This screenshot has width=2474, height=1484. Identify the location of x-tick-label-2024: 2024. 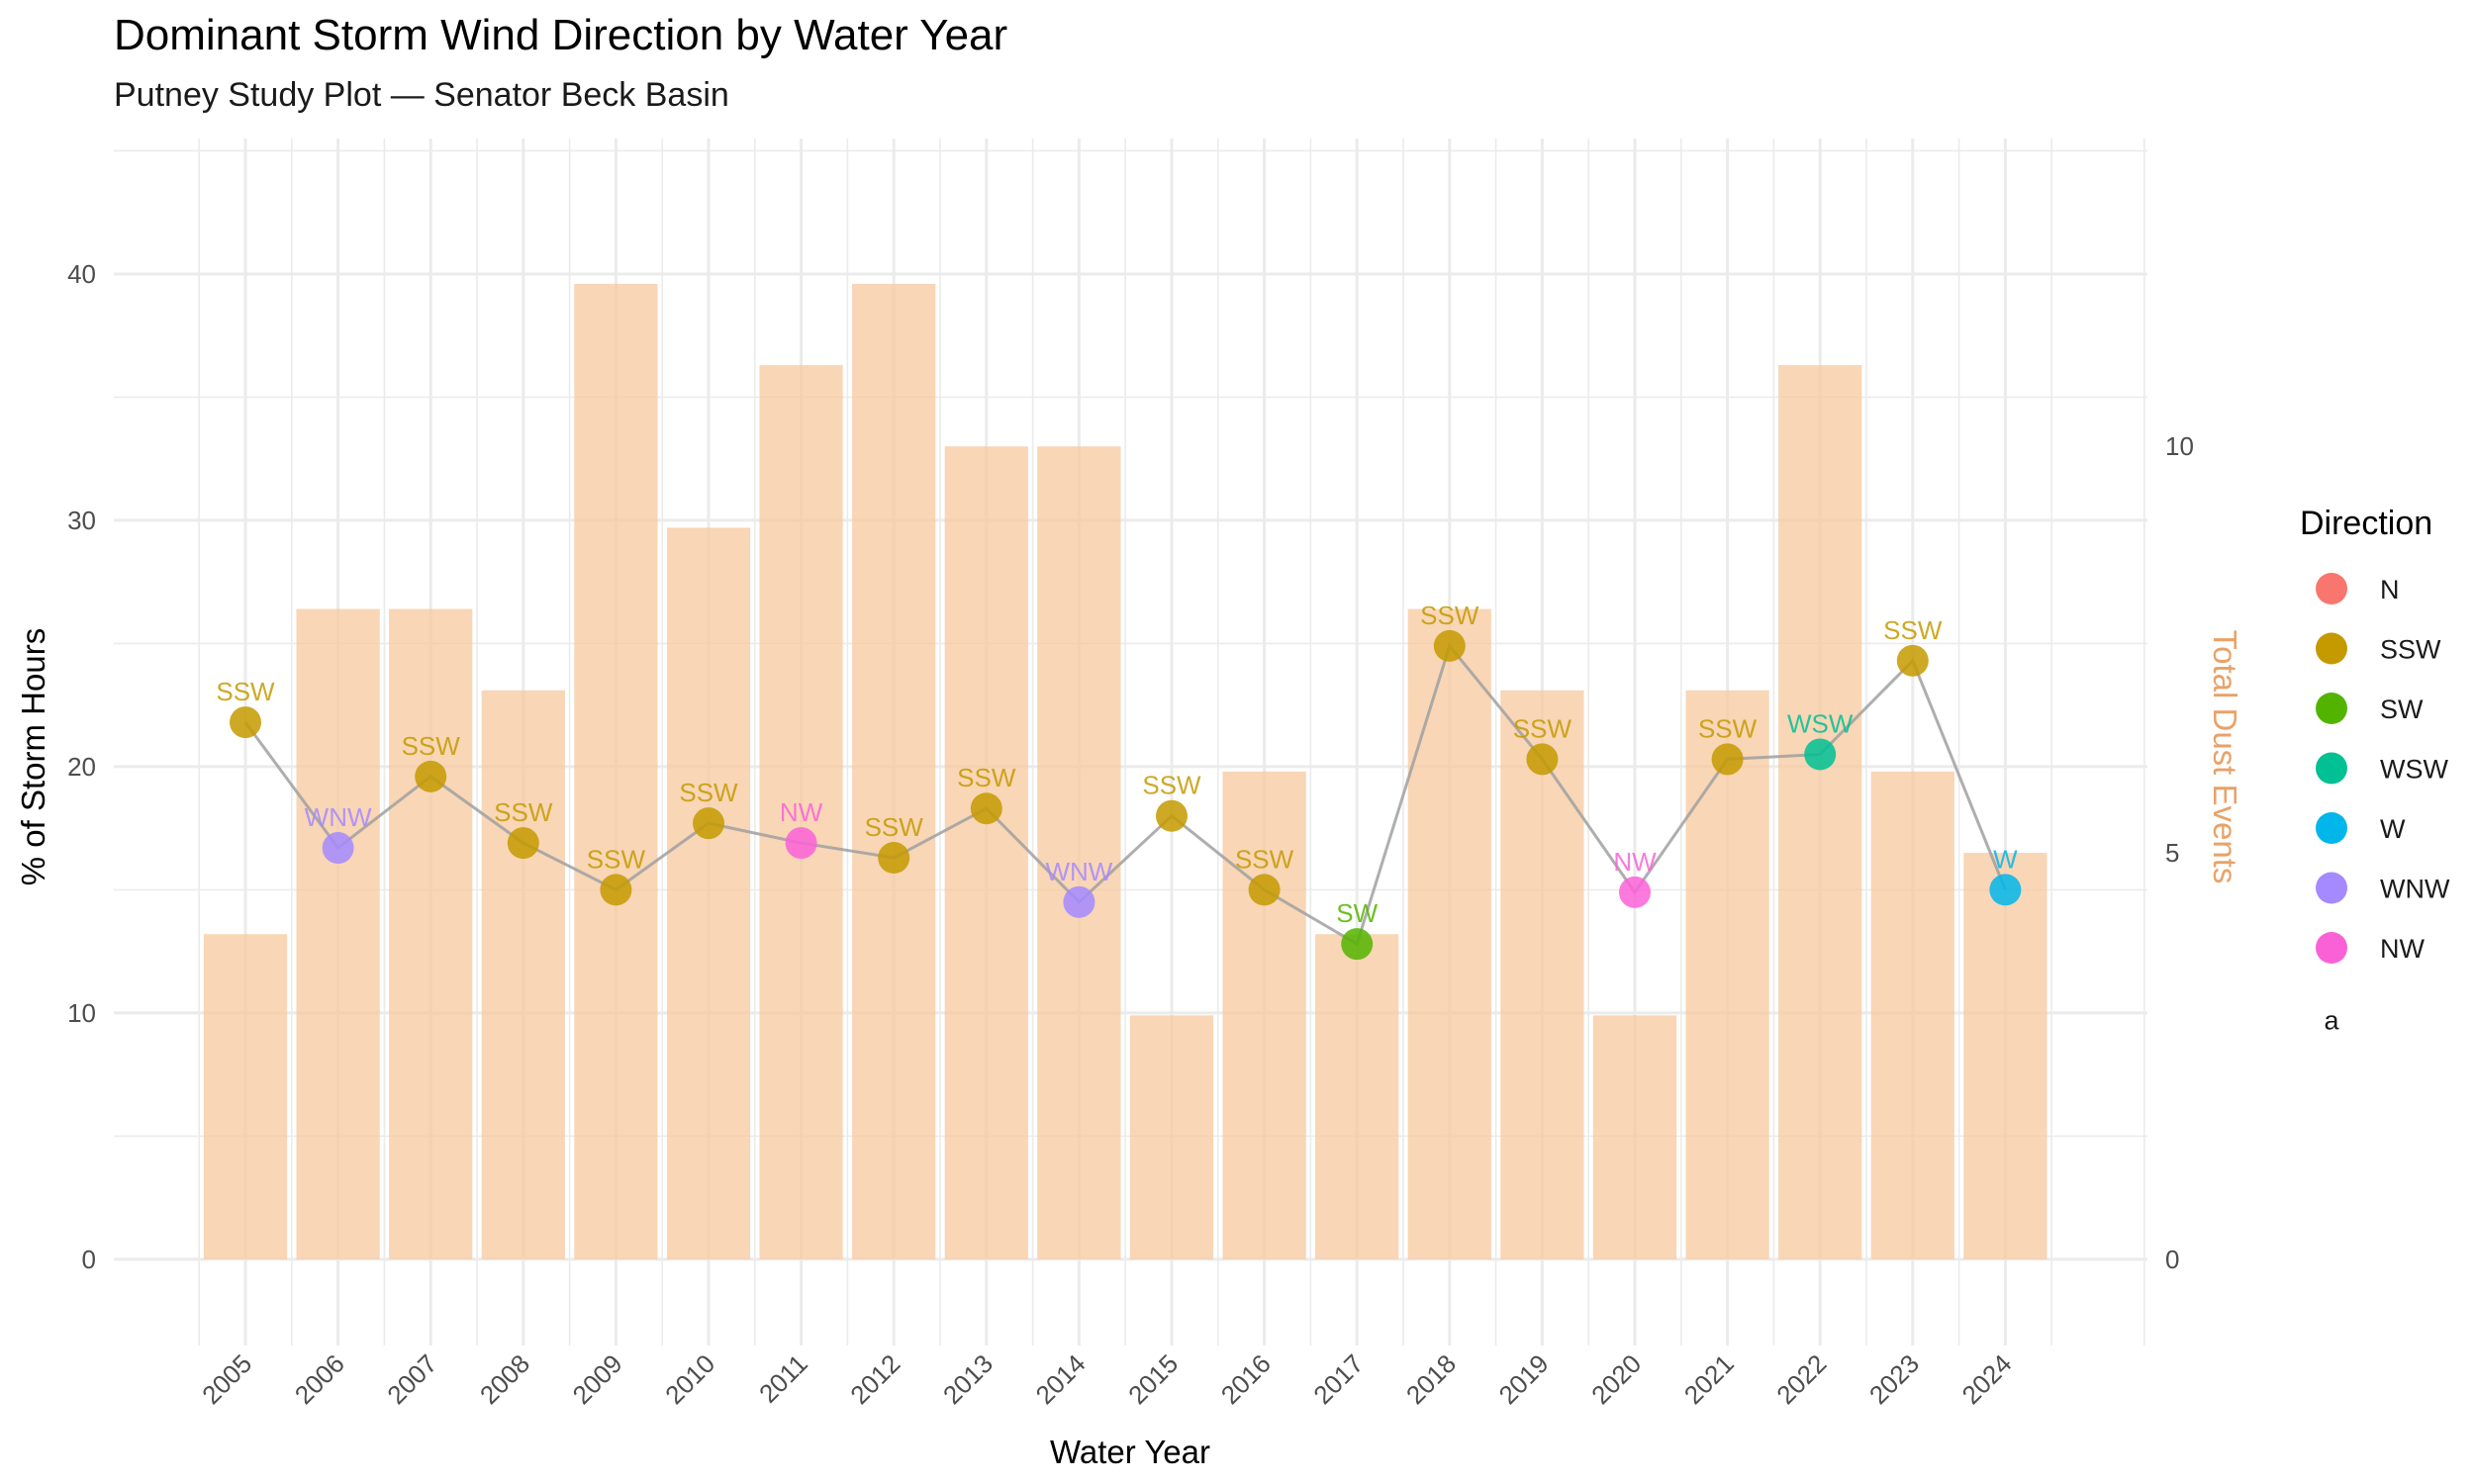
(1987, 1379).